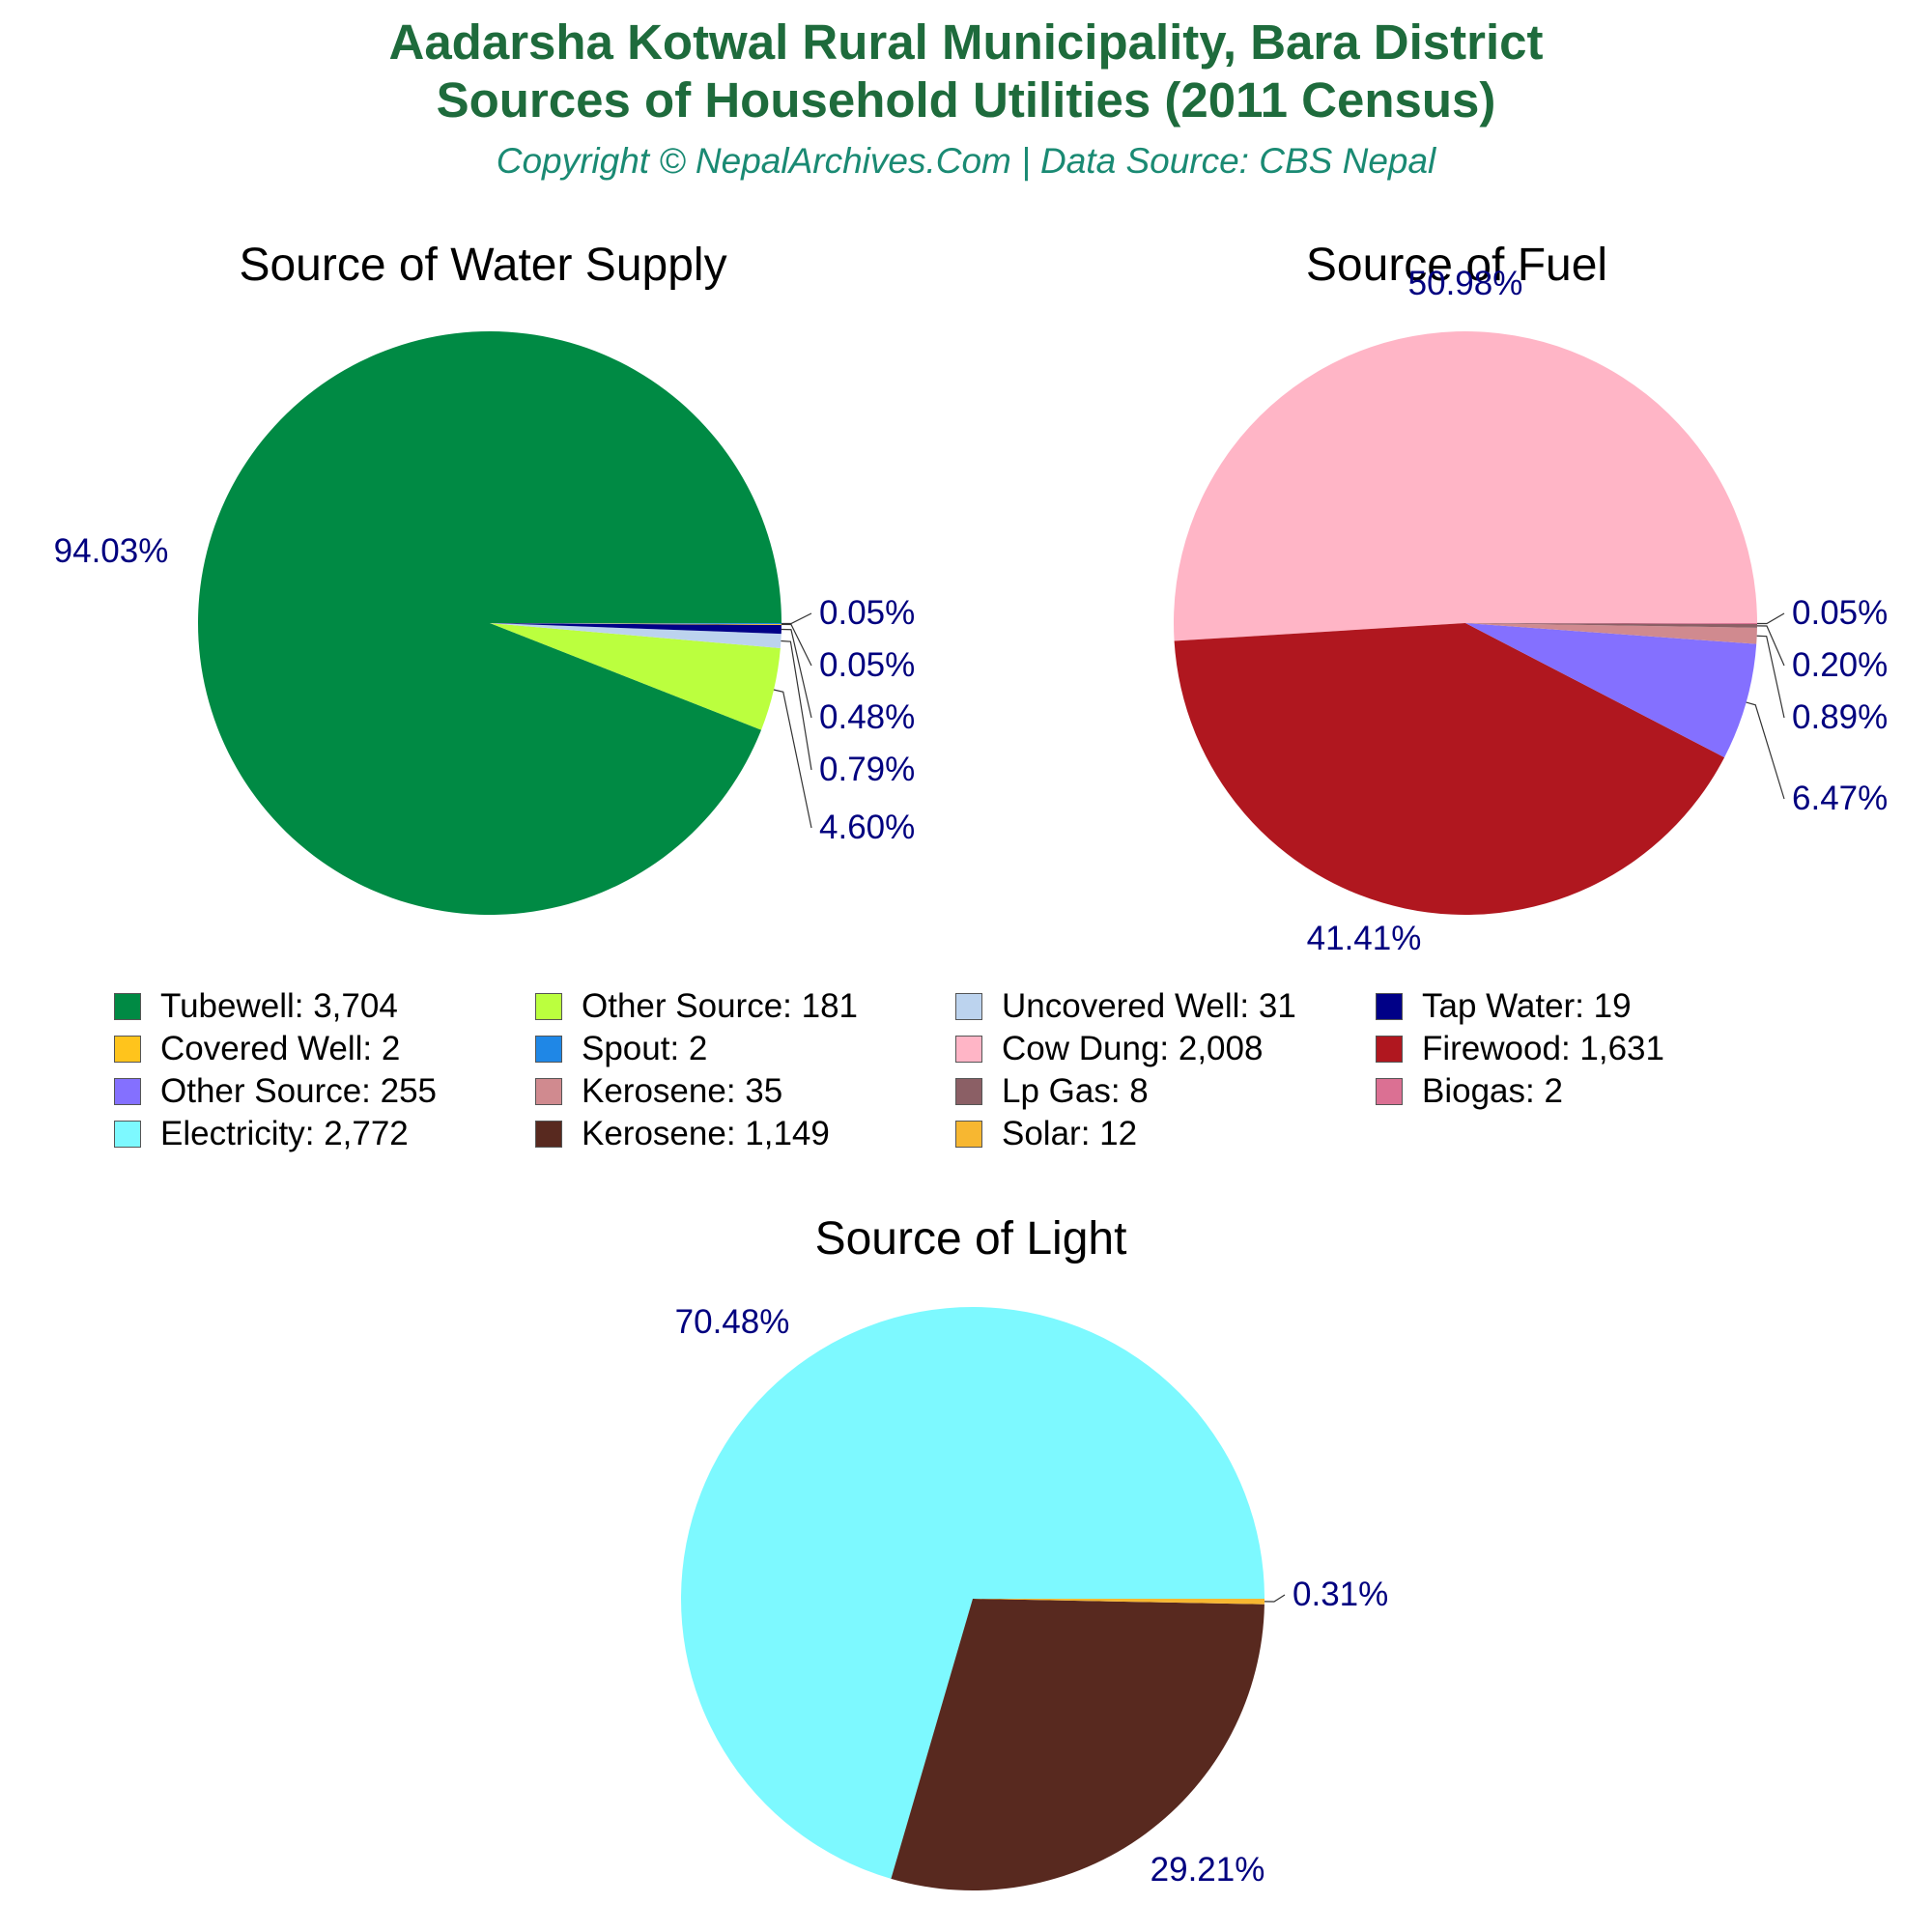 The height and width of the screenshot is (1932, 1932). I want to click on pct-label: 29.21%, so click(1208, 1870).